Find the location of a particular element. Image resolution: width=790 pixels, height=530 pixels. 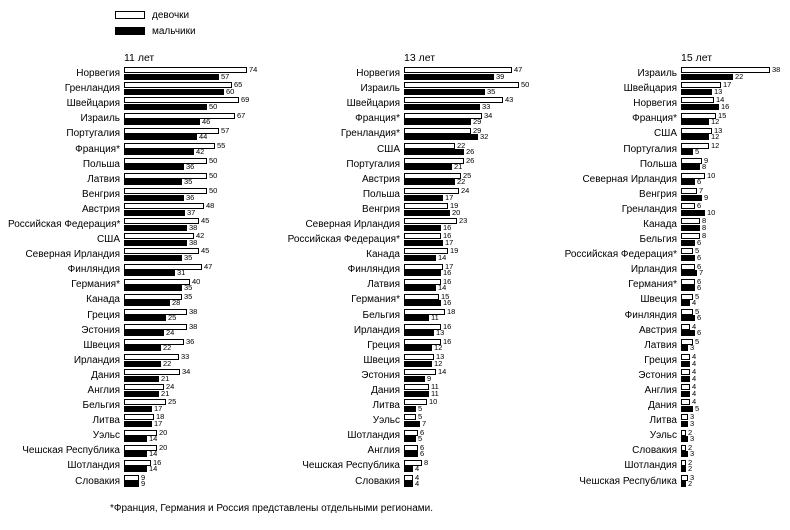

chart-row: Словакия 4 4 is located at coordinates (405, 481).